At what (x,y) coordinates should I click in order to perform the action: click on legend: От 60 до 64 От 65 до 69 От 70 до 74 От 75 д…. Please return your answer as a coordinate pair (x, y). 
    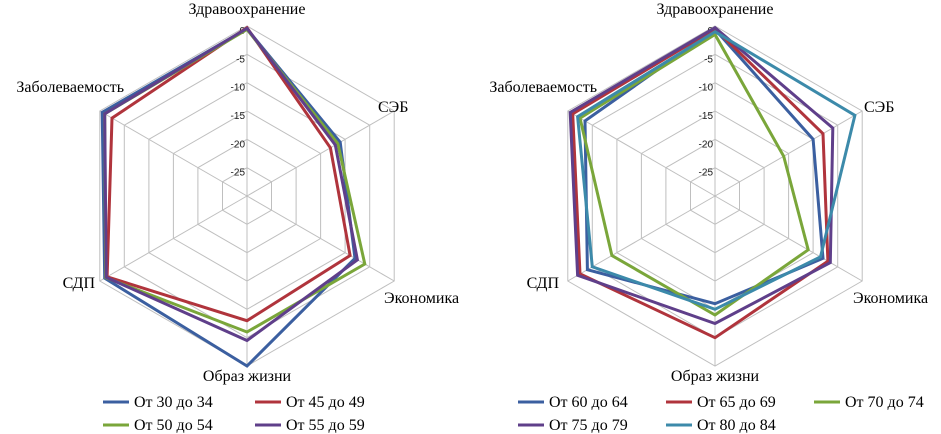
    Looking at the image, I should click on (721, 414).